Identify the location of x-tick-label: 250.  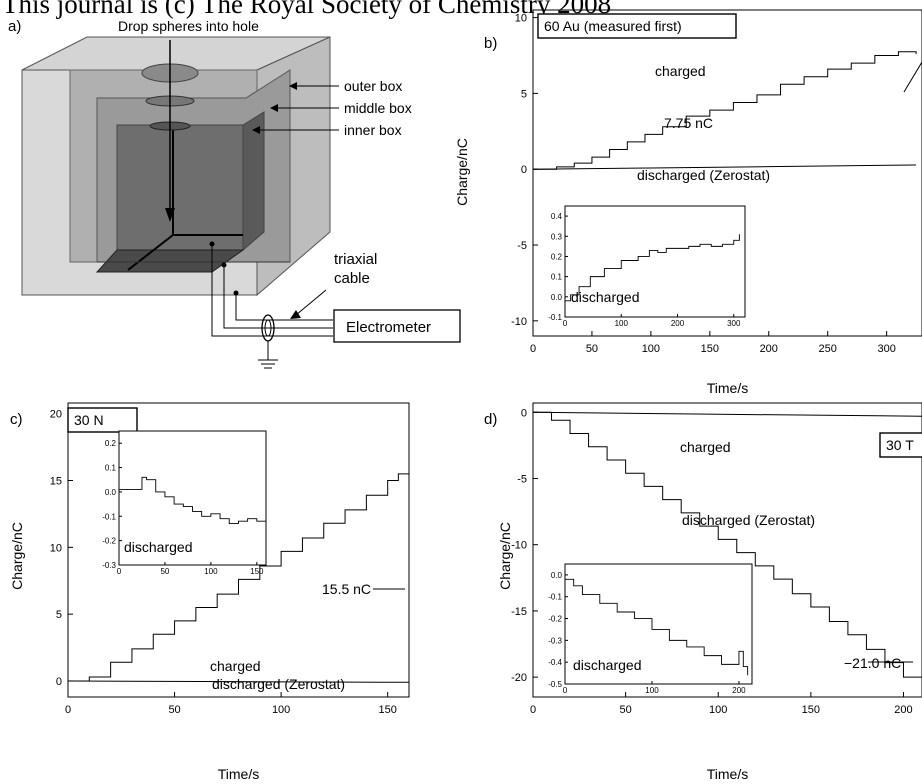
(828, 349).